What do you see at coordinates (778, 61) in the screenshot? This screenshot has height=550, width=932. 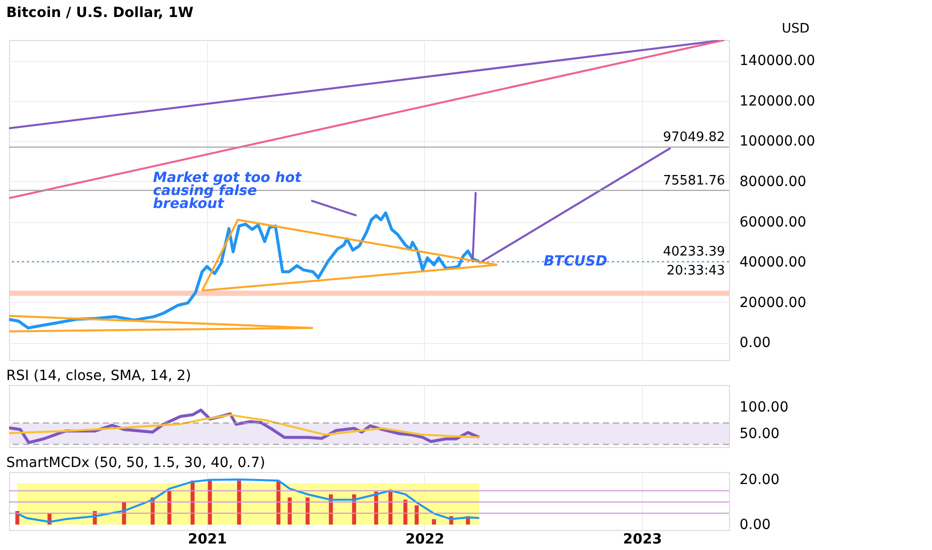 I see `y-tick-label: 140000.00` at bounding box center [778, 61].